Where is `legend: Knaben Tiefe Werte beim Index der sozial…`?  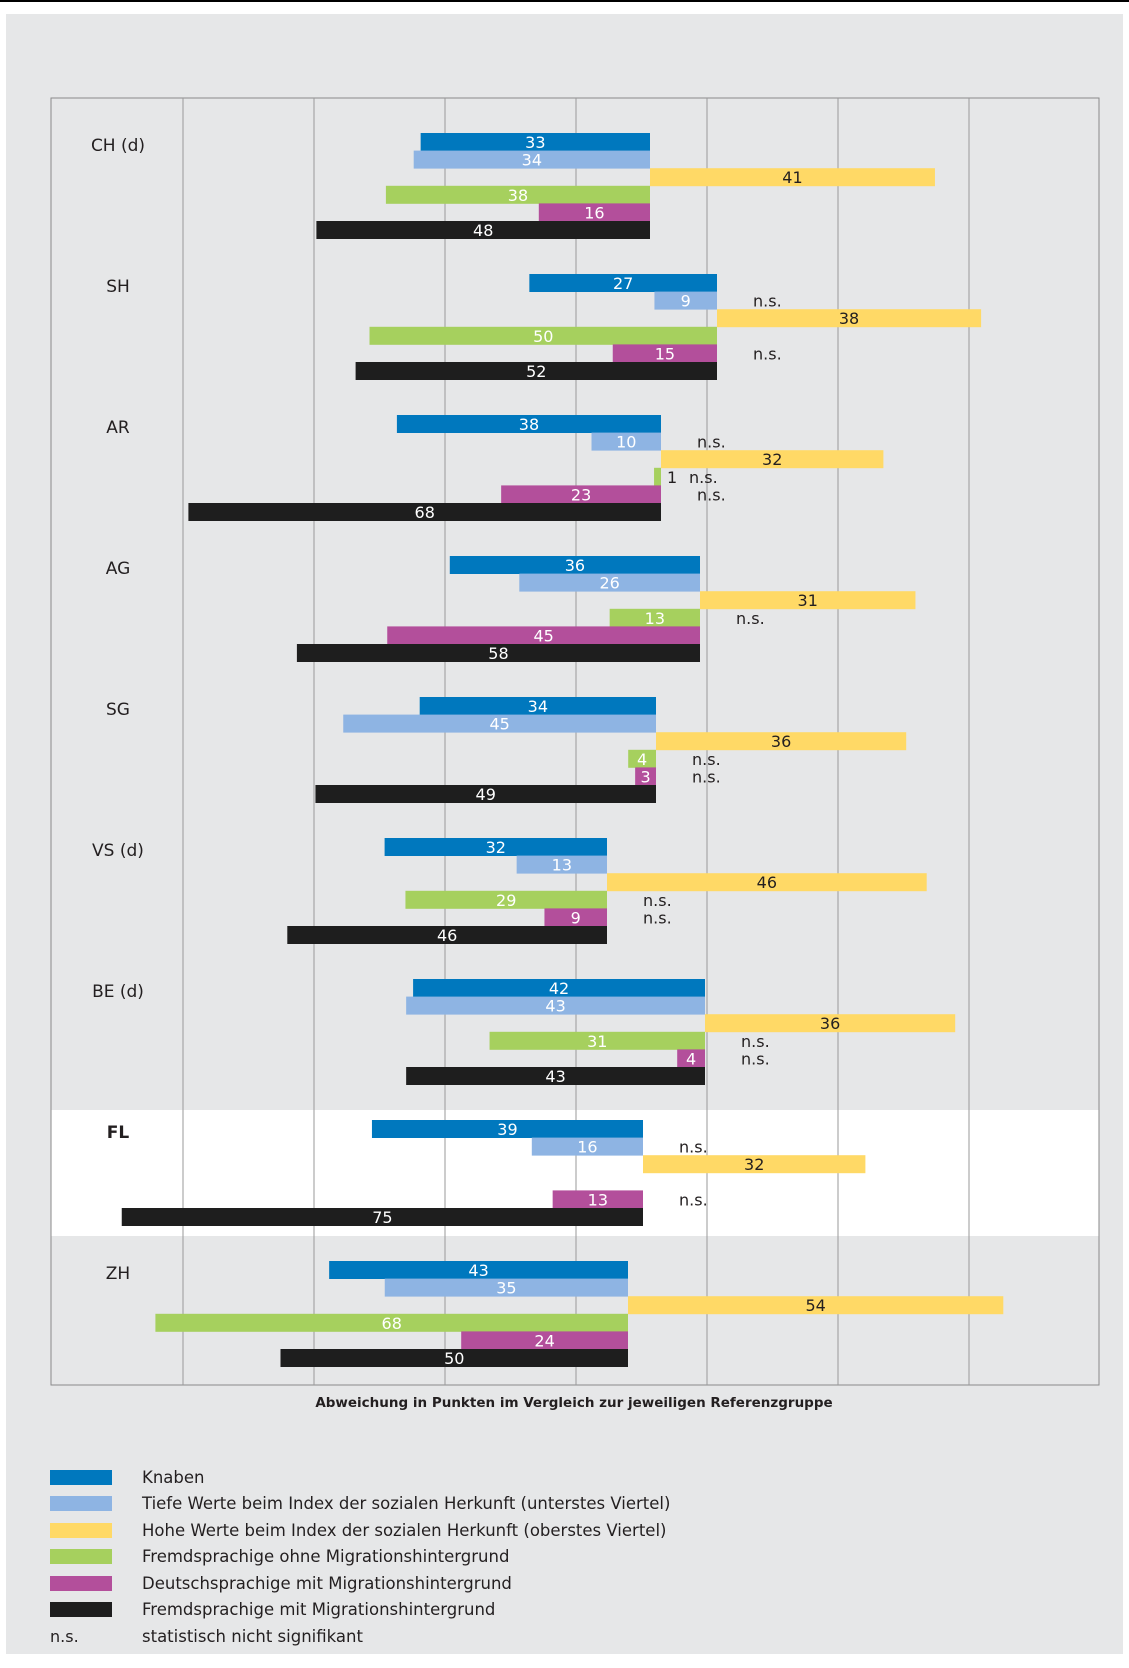 legend: Knaben Tiefe Werte beim Index der sozial… is located at coordinates (360, 1557).